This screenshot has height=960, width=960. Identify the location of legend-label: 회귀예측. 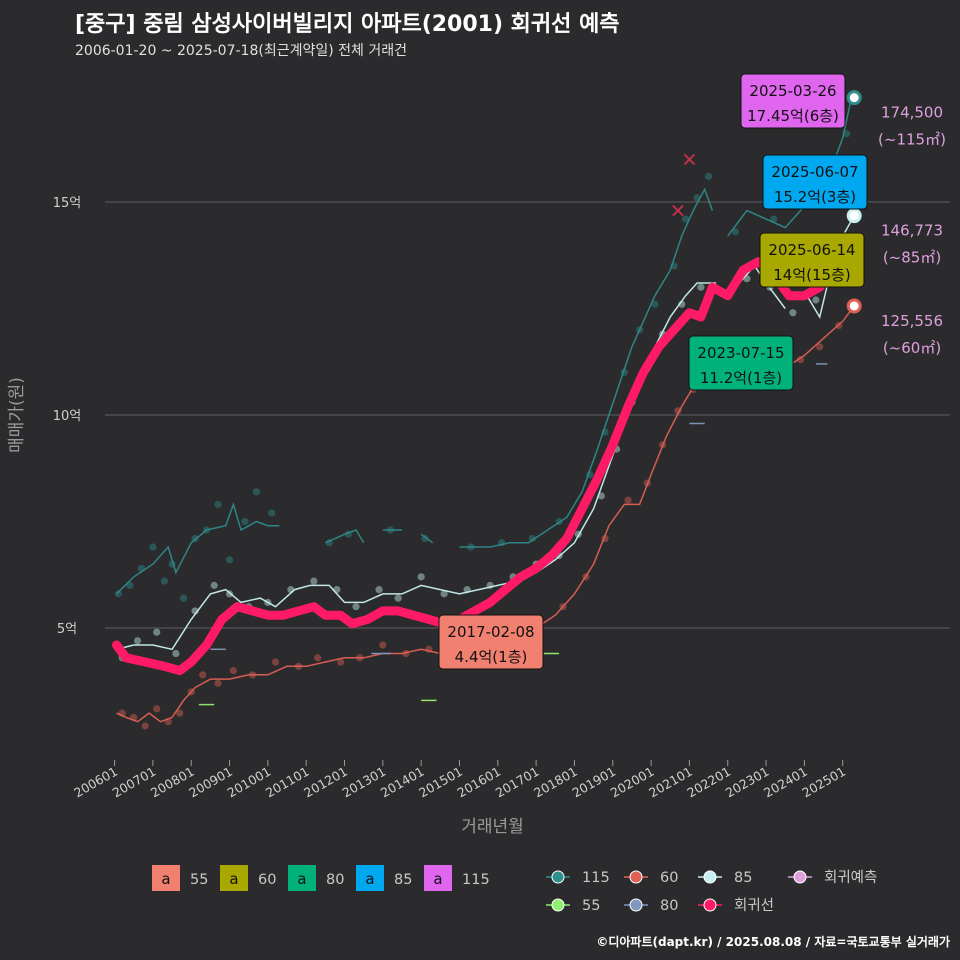
(850, 877).